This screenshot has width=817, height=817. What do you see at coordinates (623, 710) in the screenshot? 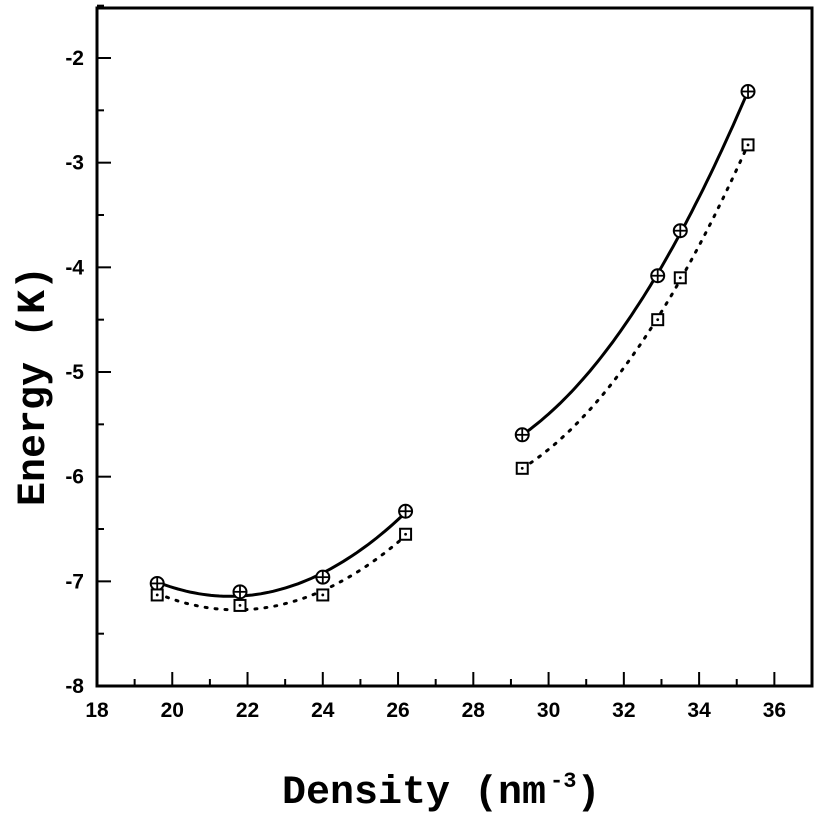
I see `x-tick-label: 32` at bounding box center [623, 710].